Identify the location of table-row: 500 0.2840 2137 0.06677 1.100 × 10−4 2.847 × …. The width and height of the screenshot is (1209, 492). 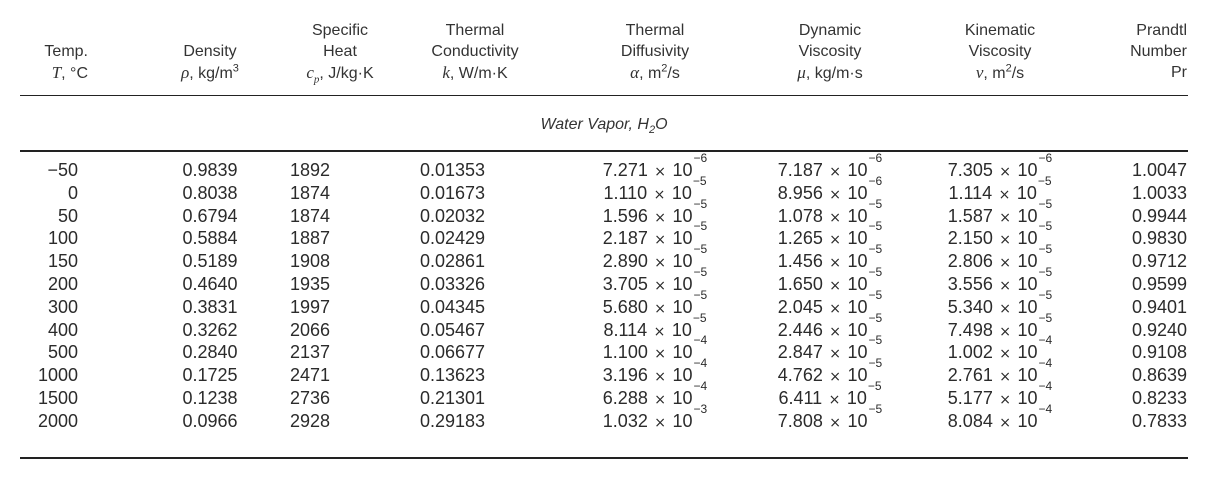
(604, 350).